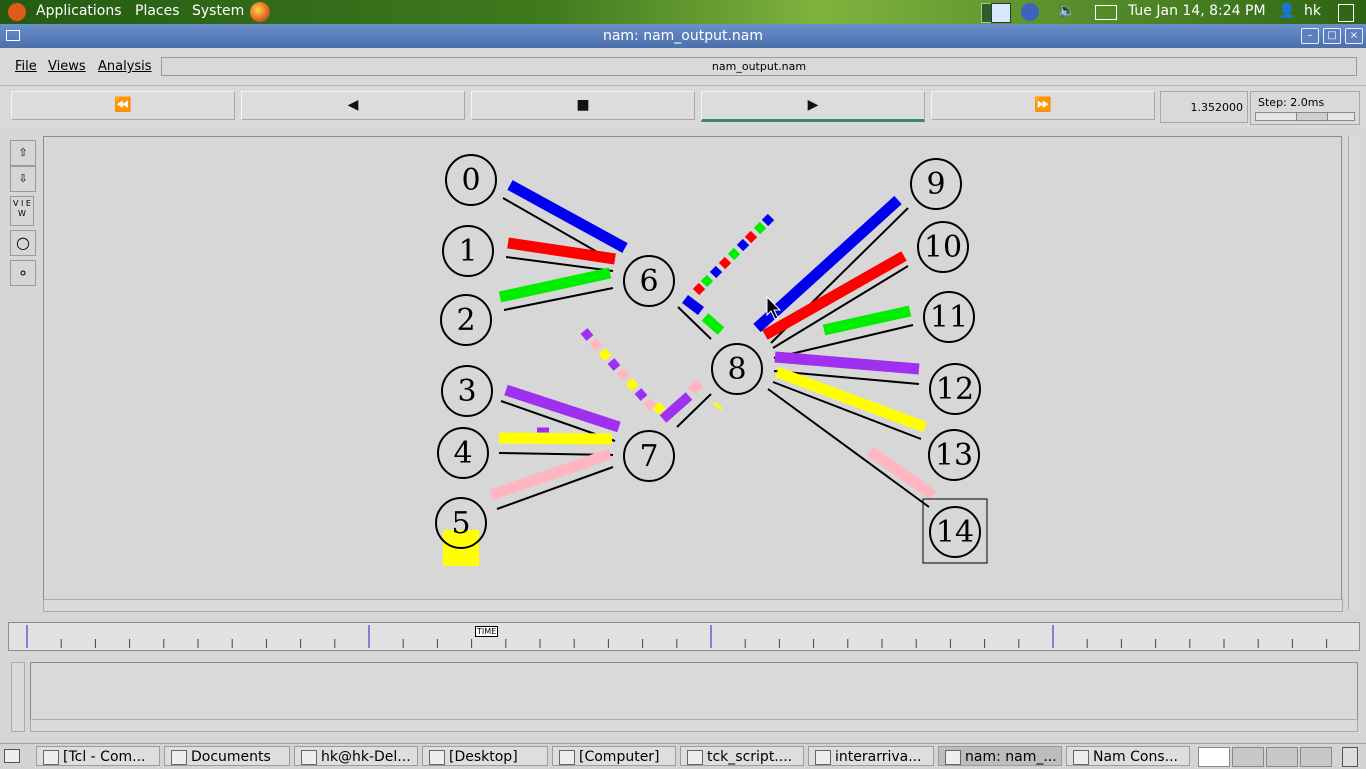  I want to click on queue-12-purple, so click(847, 363).